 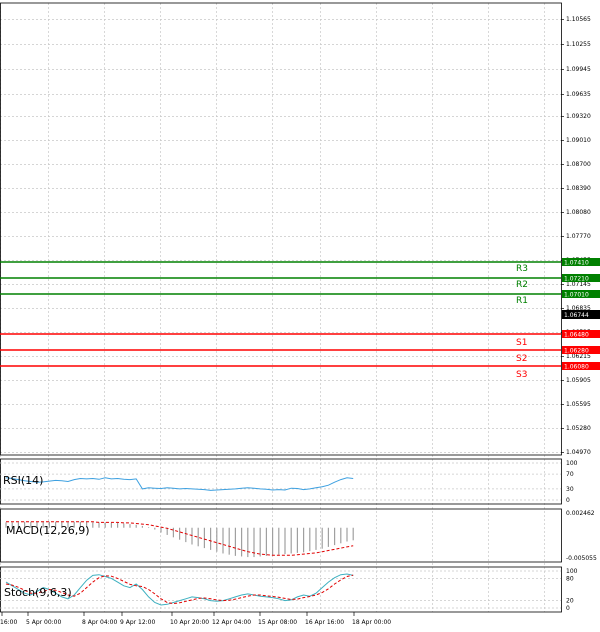 What do you see at coordinates (576, 315) in the screenshot?
I see `current-price-label: 1.06744` at bounding box center [576, 315].